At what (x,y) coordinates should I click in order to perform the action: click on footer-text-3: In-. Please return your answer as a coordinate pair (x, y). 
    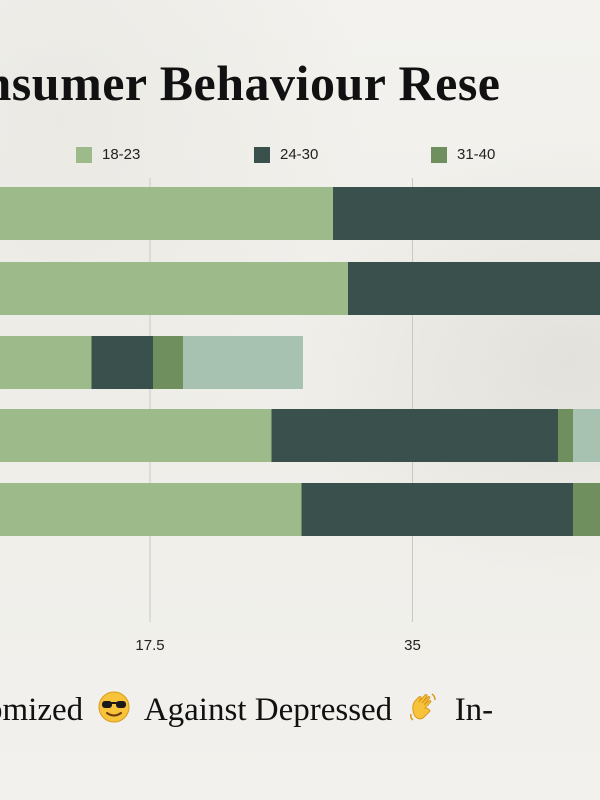
    Looking at the image, I should click on (474, 710).